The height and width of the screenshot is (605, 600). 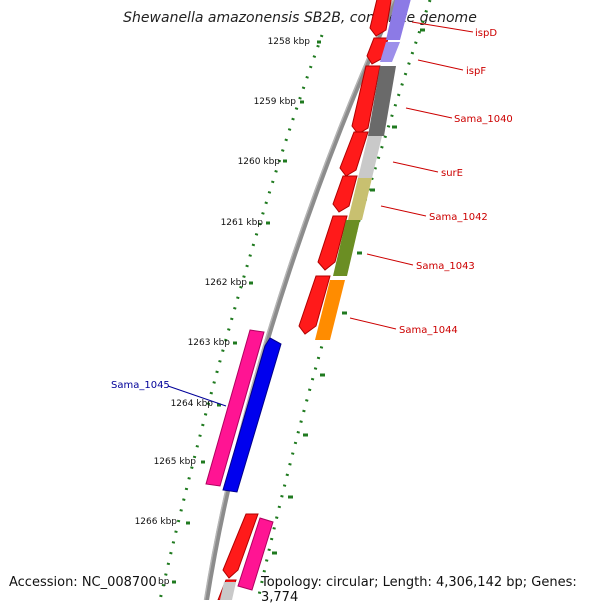 I want to click on gene-label-sama1043: Sama_1043, so click(x=445, y=266).